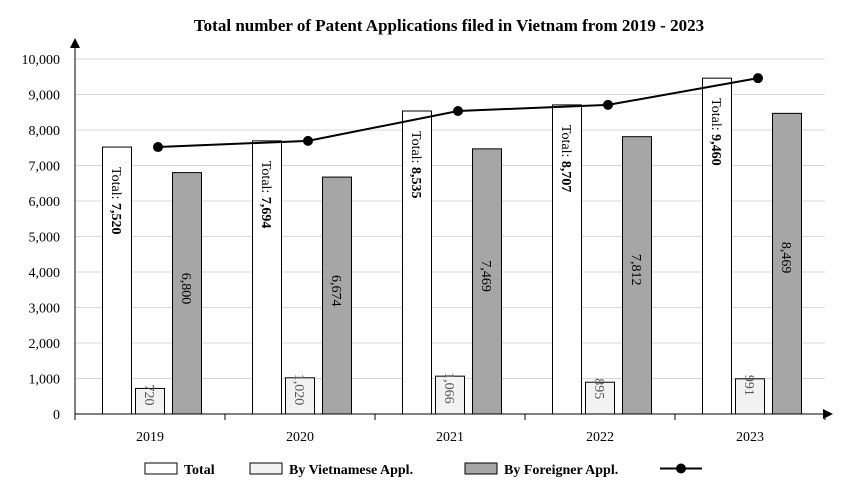  Describe the element at coordinates (75, 43) in the screenshot. I see `y-axis-arrow` at that location.